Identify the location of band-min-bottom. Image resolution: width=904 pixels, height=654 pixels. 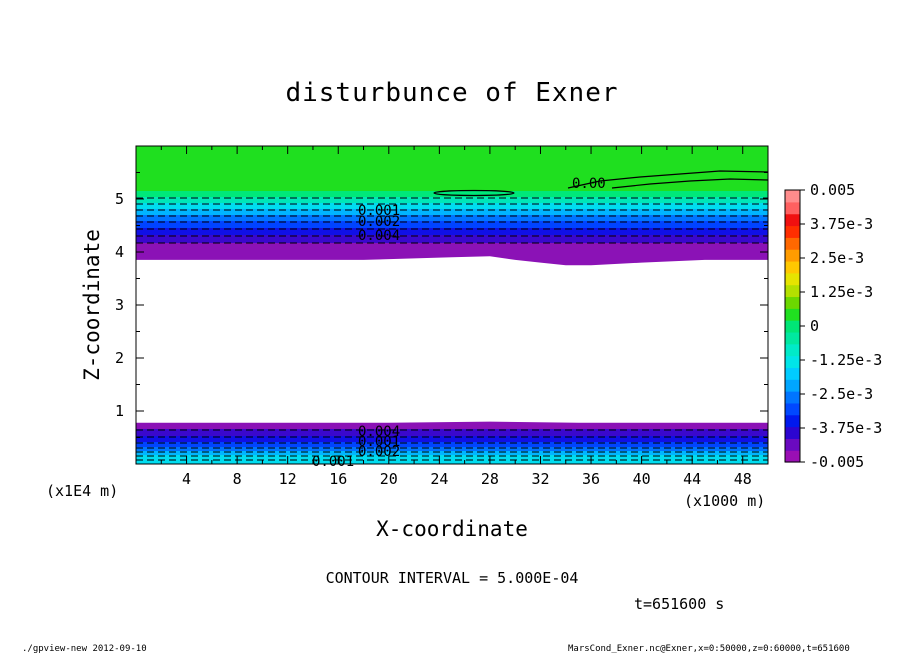
(452, 425).